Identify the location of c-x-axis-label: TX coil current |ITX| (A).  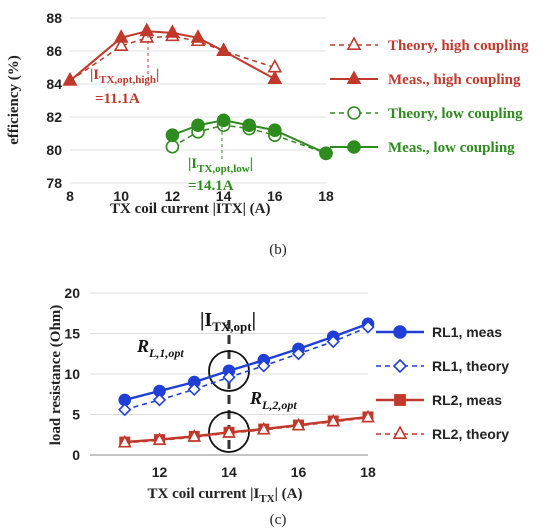
(225, 495).